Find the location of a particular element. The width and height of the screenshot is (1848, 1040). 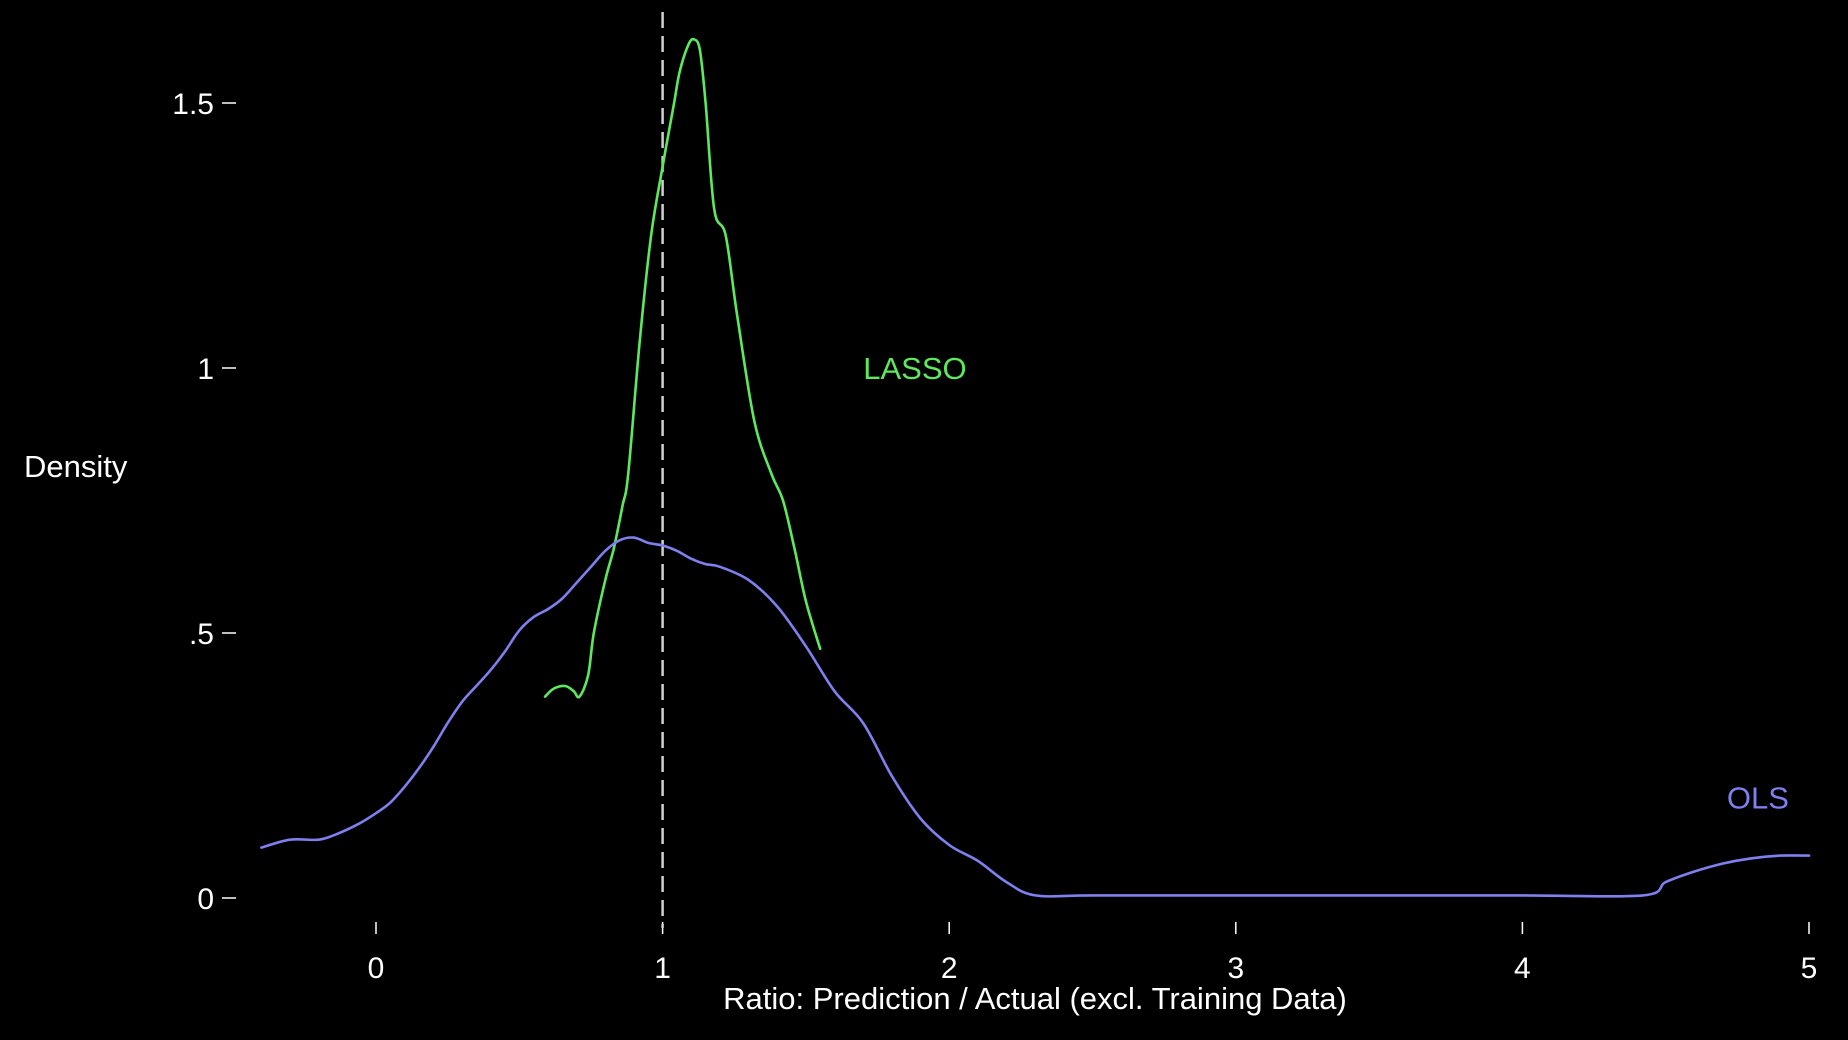

y-axis-title: Density is located at coordinates (76, 466).